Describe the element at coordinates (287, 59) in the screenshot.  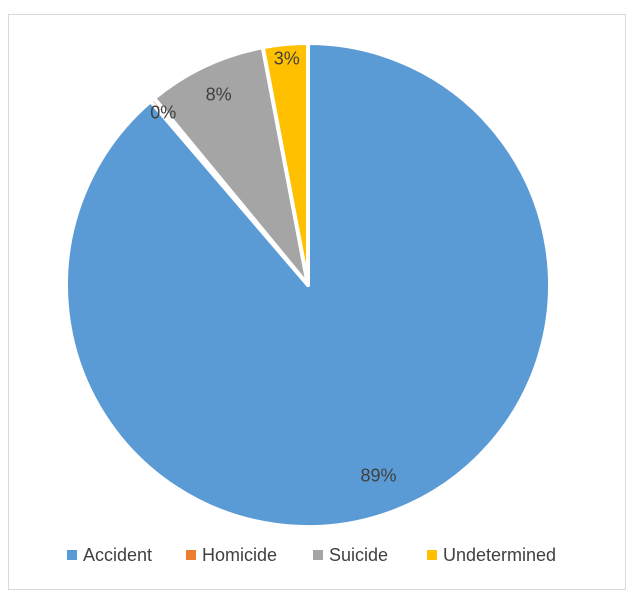
I see `data-label-undetermined: 3%` at that location.